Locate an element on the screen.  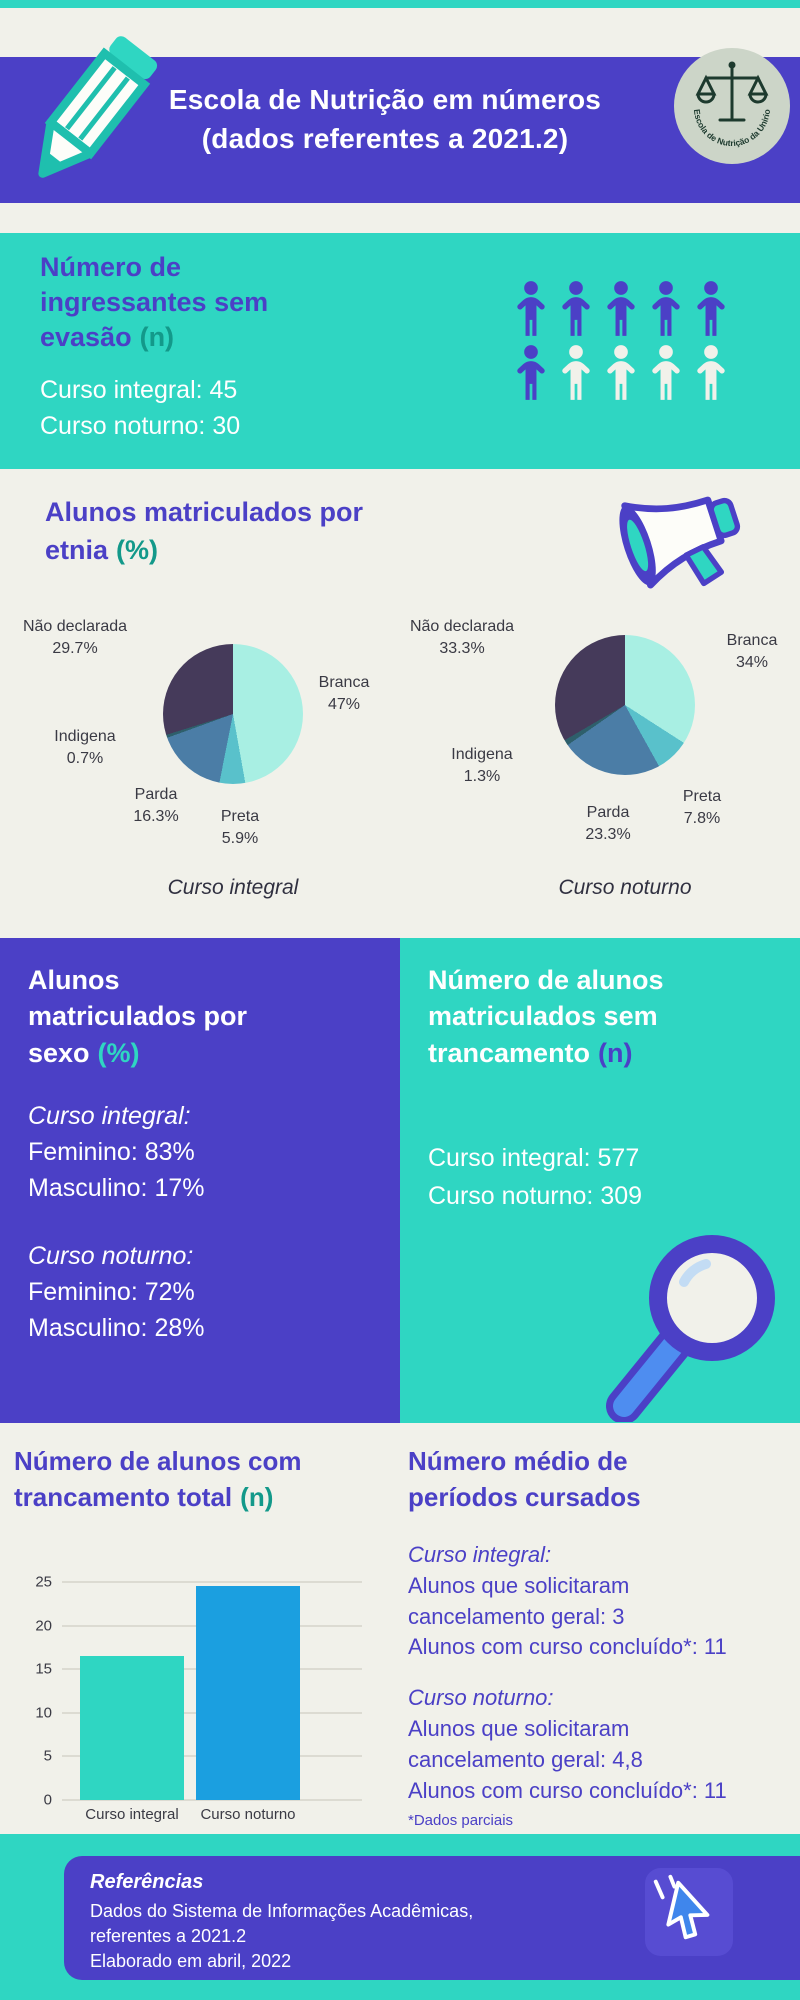
sexo-integral-values: Feminino: 83% Masculino: 17% is located at coordinates (116, 1170).